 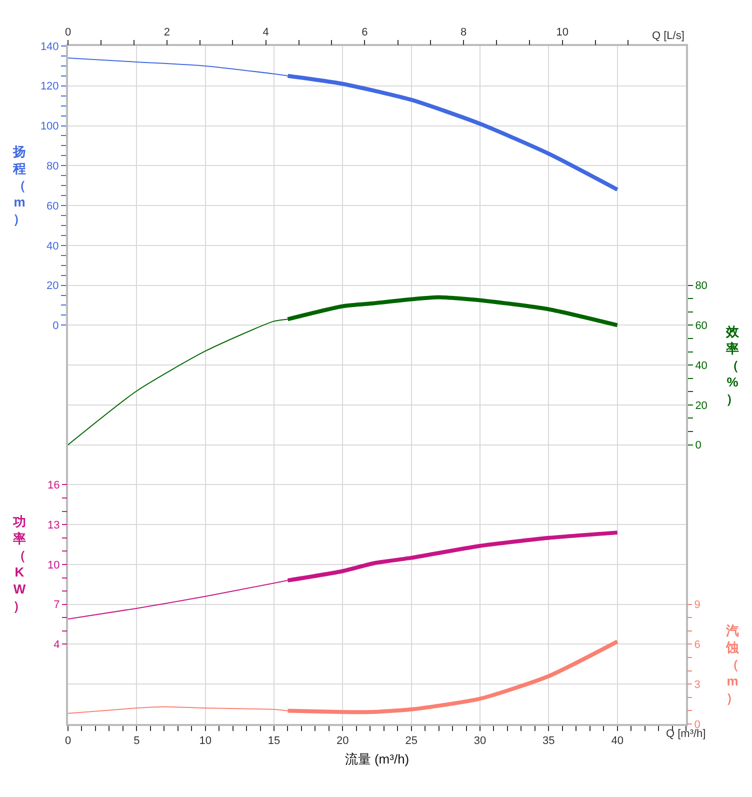 What do you see at coordinates (57, 645) in the screenshot?
I see `y3-tick-label: 4` at bounding box center [57, 645].